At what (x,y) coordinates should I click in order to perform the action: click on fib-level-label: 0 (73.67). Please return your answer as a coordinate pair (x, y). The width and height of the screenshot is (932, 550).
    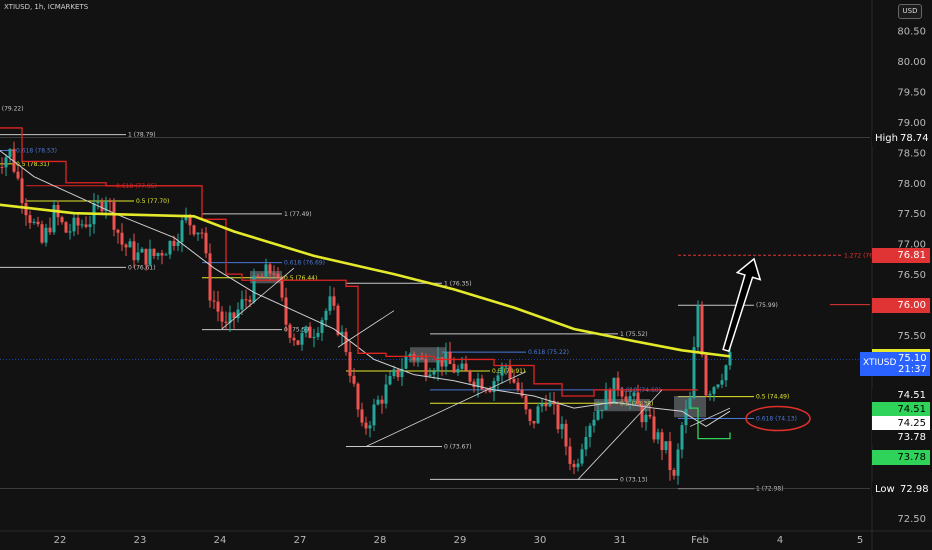
    Looking at the image, I should click on (458, 447).